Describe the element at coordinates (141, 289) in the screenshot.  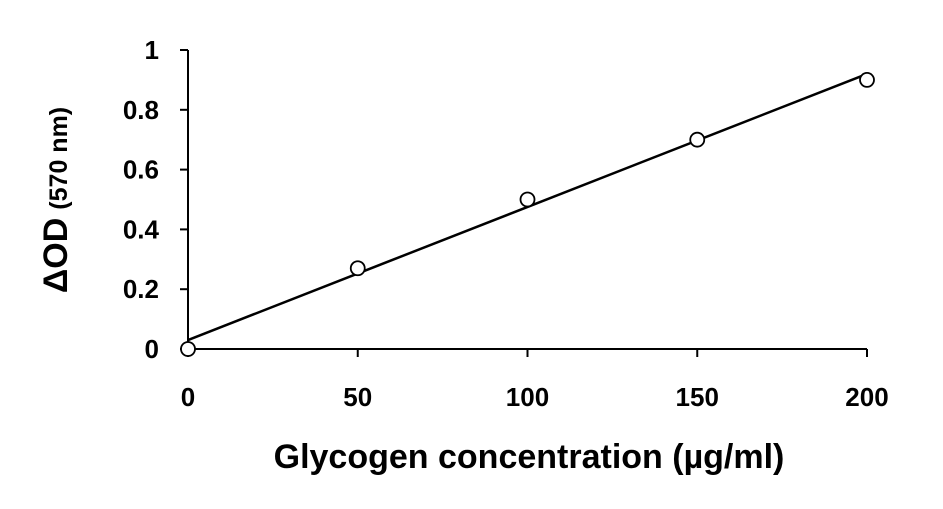
I see `y-tick-label: 0.2` at that location.